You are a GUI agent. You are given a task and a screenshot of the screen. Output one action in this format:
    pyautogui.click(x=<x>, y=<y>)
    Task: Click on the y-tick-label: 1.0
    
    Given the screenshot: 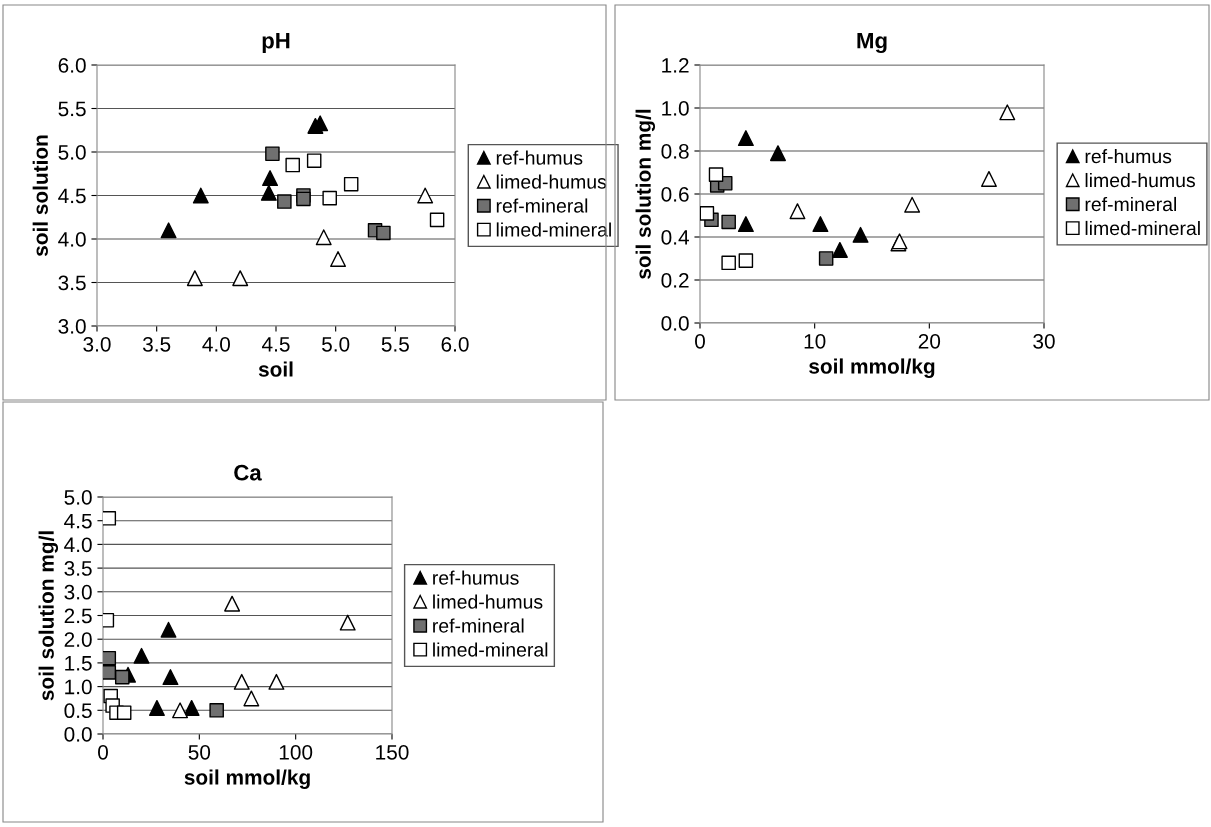 What is the action you would take?
    pyautogui.click(x=675, y=108)
    